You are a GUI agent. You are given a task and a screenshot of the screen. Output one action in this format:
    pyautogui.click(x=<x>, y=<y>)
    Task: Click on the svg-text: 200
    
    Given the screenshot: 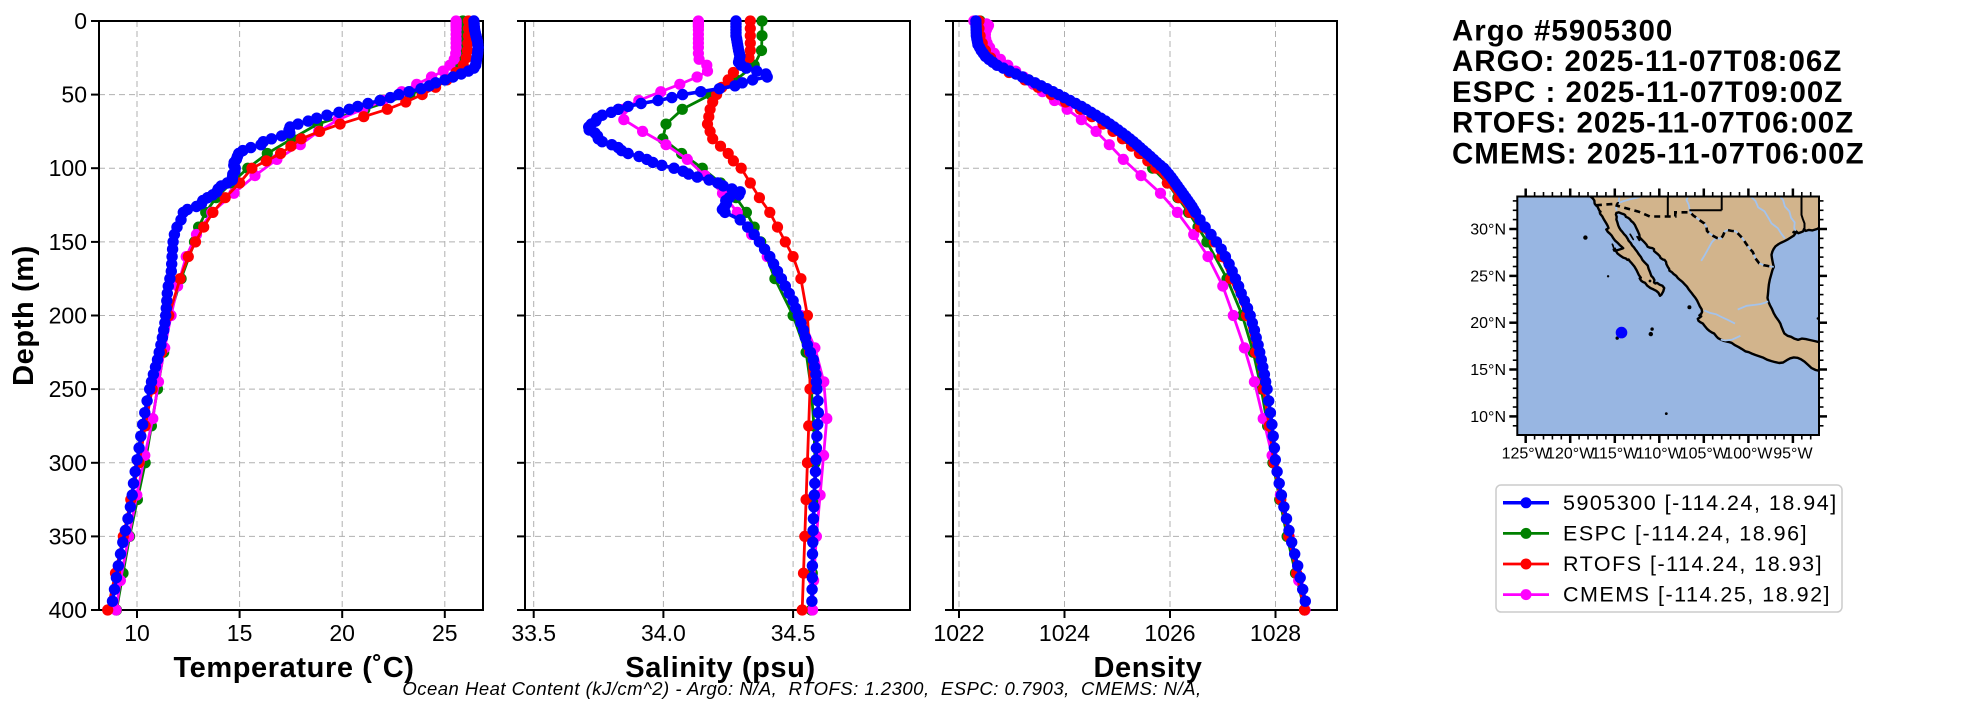 What is the action you would take?
    pyautogui.click(x=68, y=316)
    